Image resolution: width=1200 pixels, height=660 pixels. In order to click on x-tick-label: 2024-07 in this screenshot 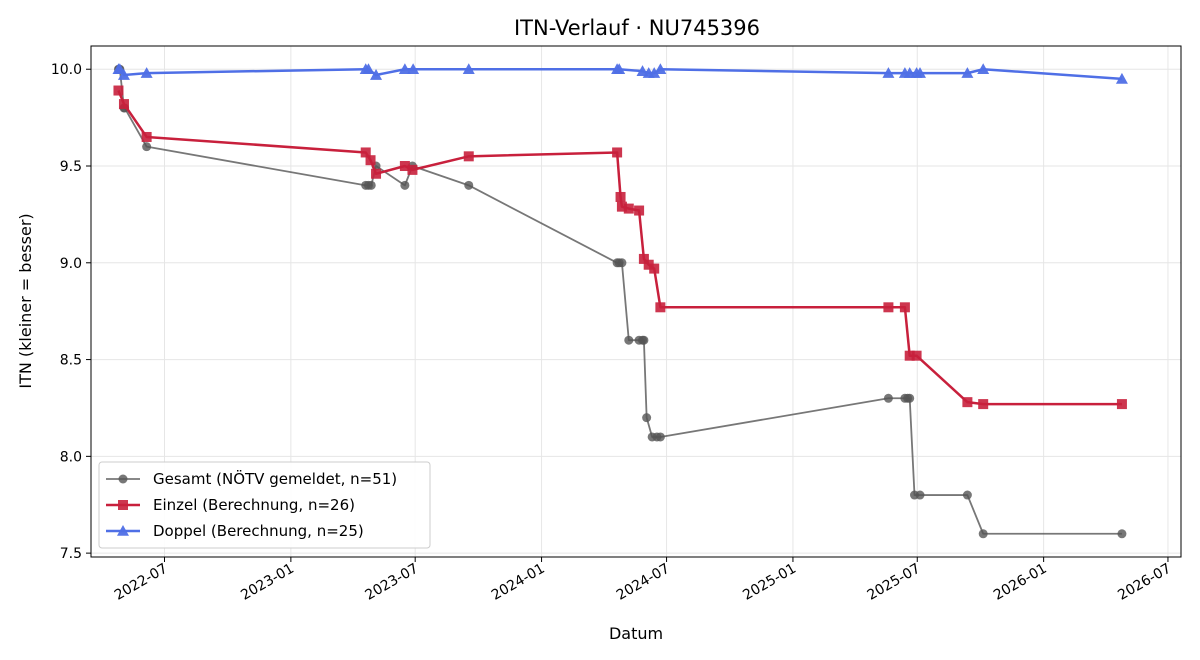, I will do `click(643, 582)`.